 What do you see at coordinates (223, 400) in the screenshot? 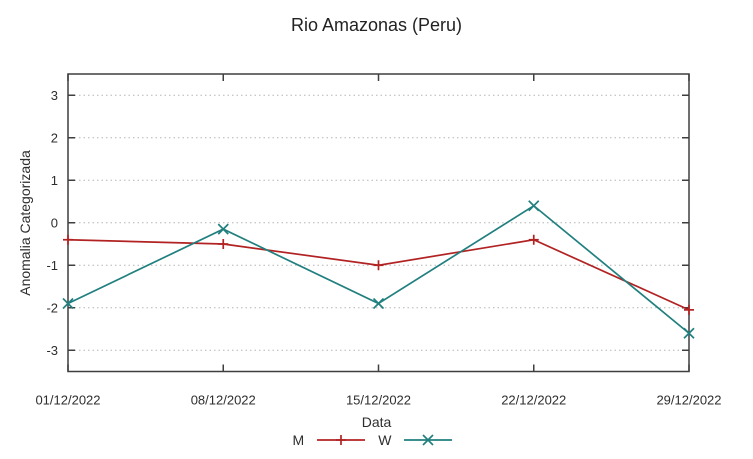
I see `x-tick-label: 08/12/2022` at bounding box center [223, 400].